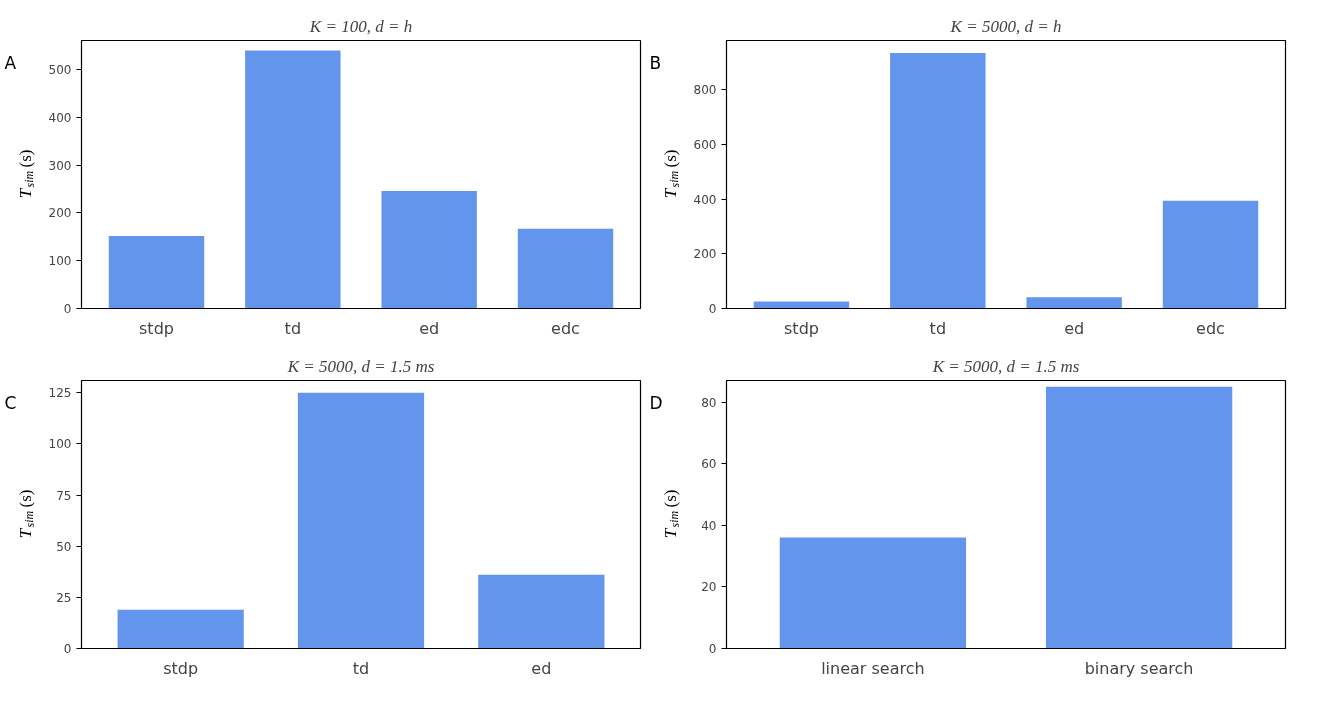  Describe the element at coordinates (873, 668) in the screenshot. I see `x-tick-label: linear search` at that location.